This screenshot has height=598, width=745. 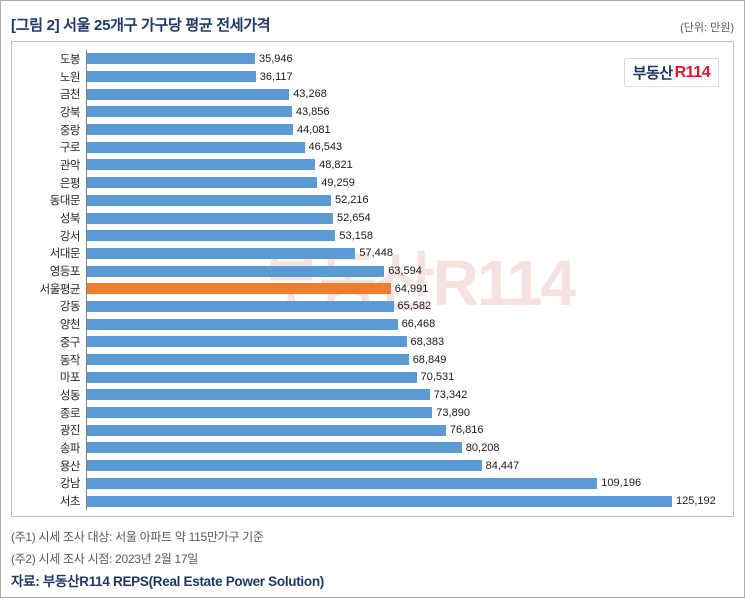 What do you see at coordinates (406, 253) in the screenshot?
I see `bar-track: 57,448` at bounding box center [406, 253].